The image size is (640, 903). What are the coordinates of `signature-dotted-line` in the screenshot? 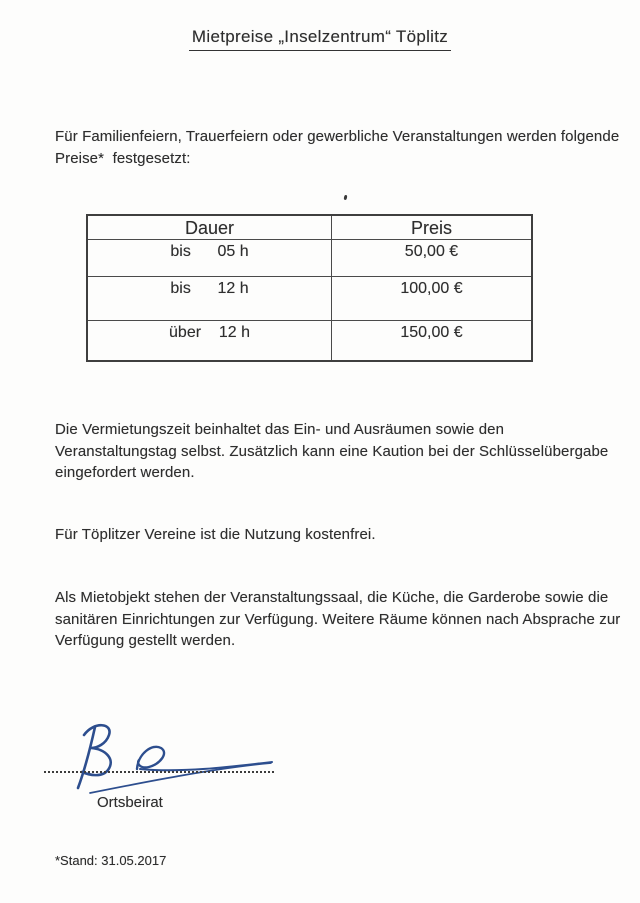 It's located at (159, 772).